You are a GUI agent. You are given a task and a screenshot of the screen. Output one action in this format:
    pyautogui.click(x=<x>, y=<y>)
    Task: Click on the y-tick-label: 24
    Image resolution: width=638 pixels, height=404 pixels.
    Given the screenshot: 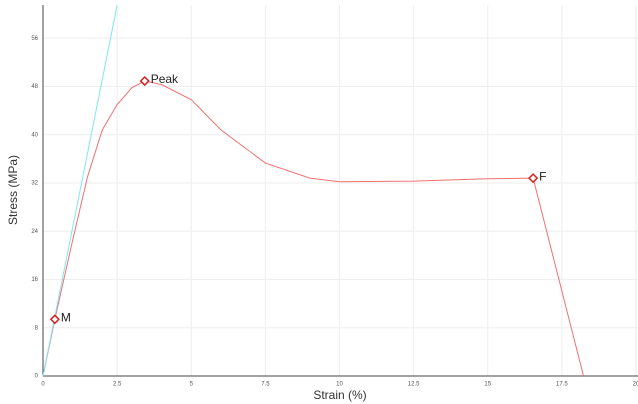 What is the action you would take?
    pyautogui.click(x=34, y=232)
    